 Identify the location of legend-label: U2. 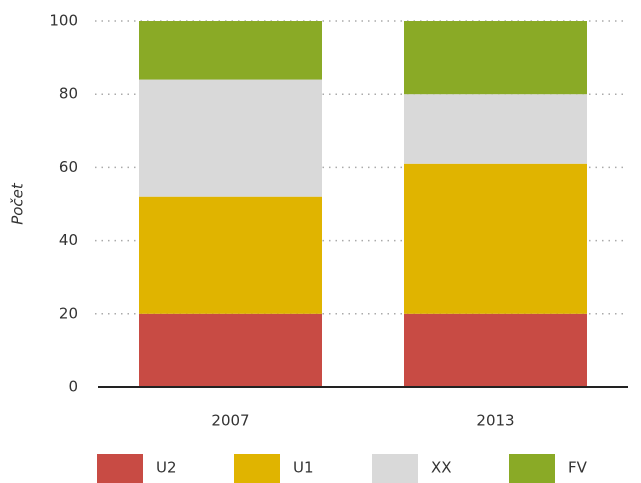
(166, 468).